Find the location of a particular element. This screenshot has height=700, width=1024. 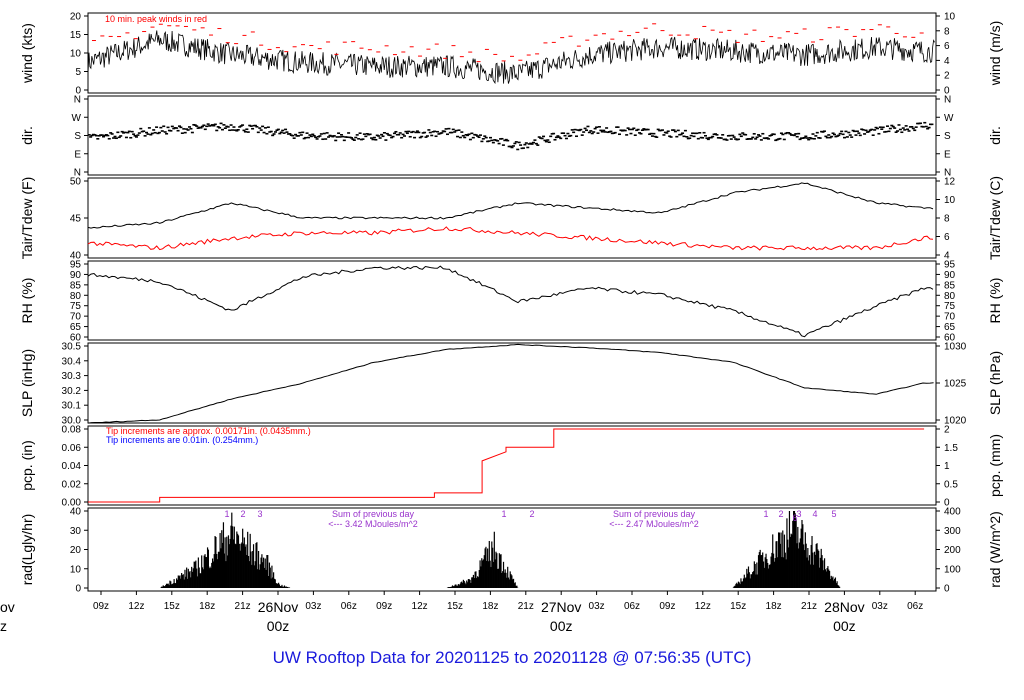

left-tick-label: 95 is located at coordinates (76, 265).